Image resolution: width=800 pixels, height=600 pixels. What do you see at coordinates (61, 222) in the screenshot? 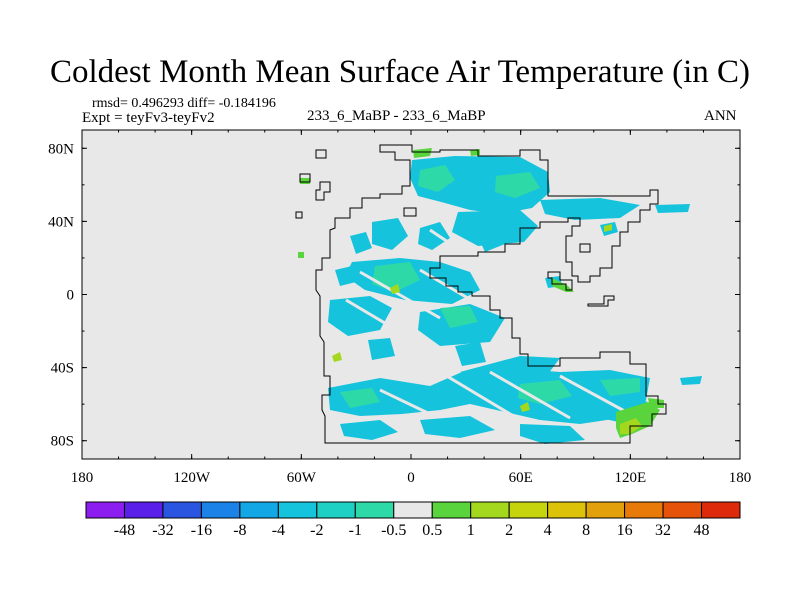
I see `y-tick-label: 40N` at bounding box center [61, 222].